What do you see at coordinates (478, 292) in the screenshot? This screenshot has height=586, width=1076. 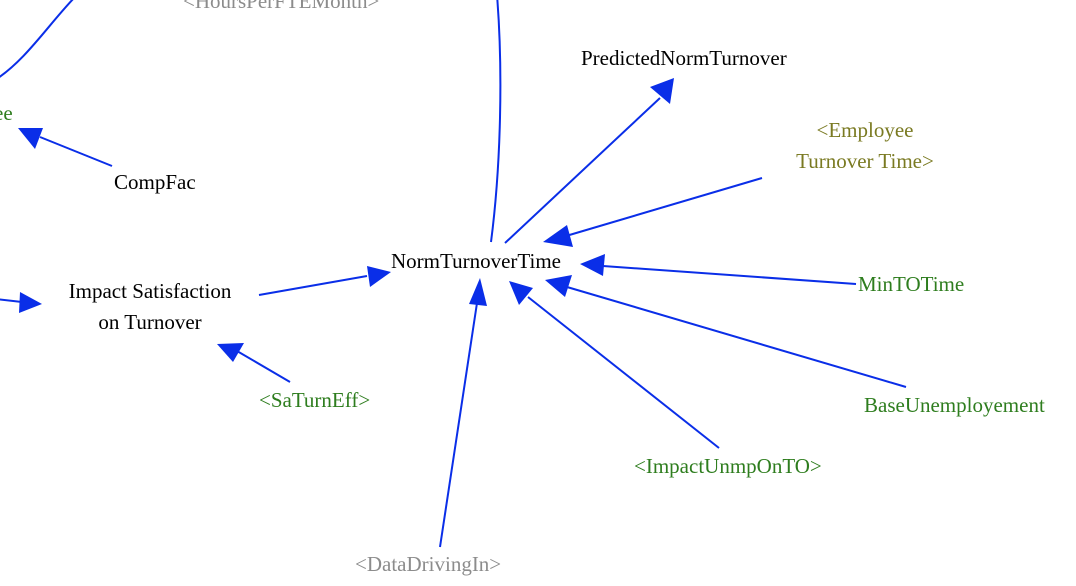 I see `arrow-datadrivingin-to-normturnover-head` at bounding box center [478, 292].